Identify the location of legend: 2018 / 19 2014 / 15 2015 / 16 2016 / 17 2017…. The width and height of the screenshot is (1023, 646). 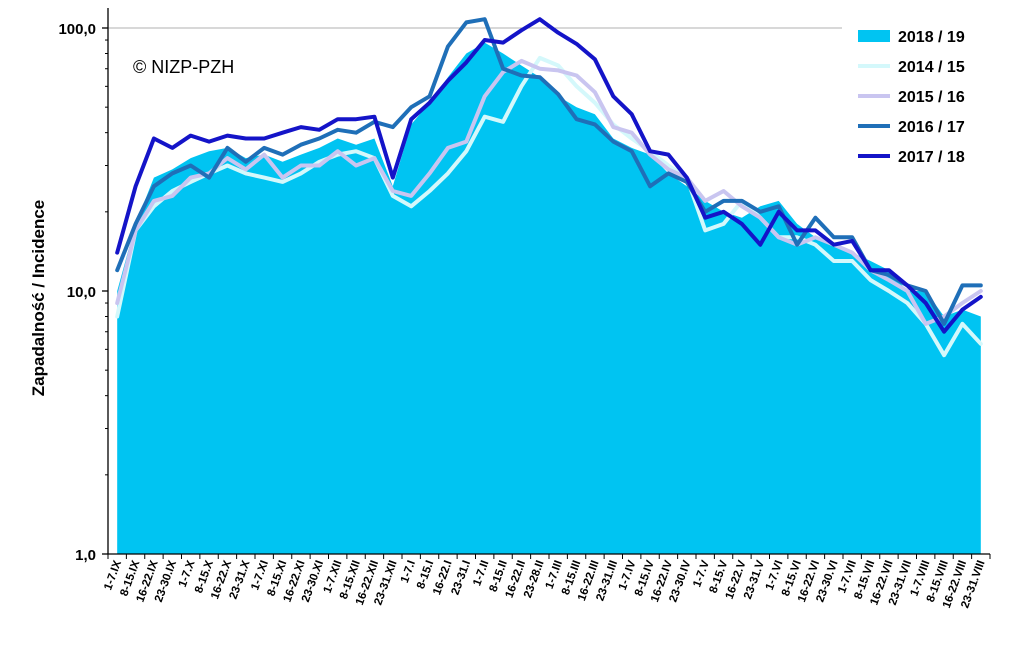
(917, 97).